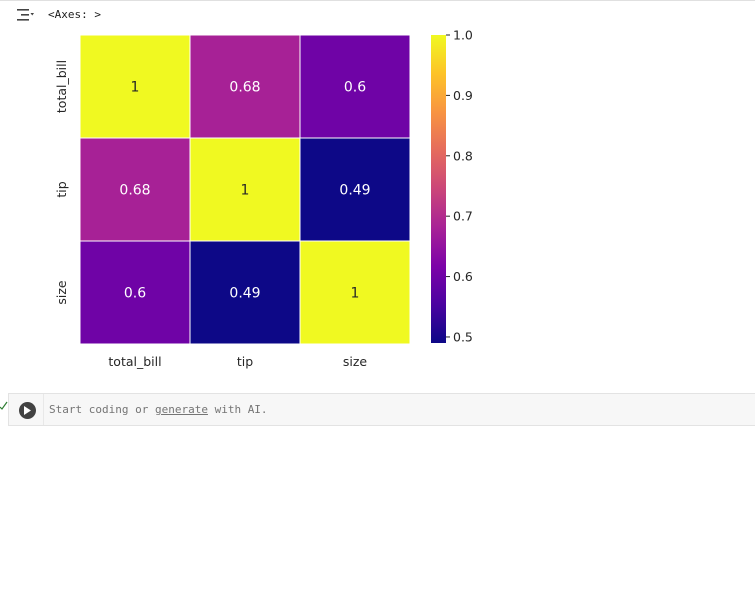 The width and height of the screenshot is (755, 604). I want to click on play-icon, so click(27, 410).